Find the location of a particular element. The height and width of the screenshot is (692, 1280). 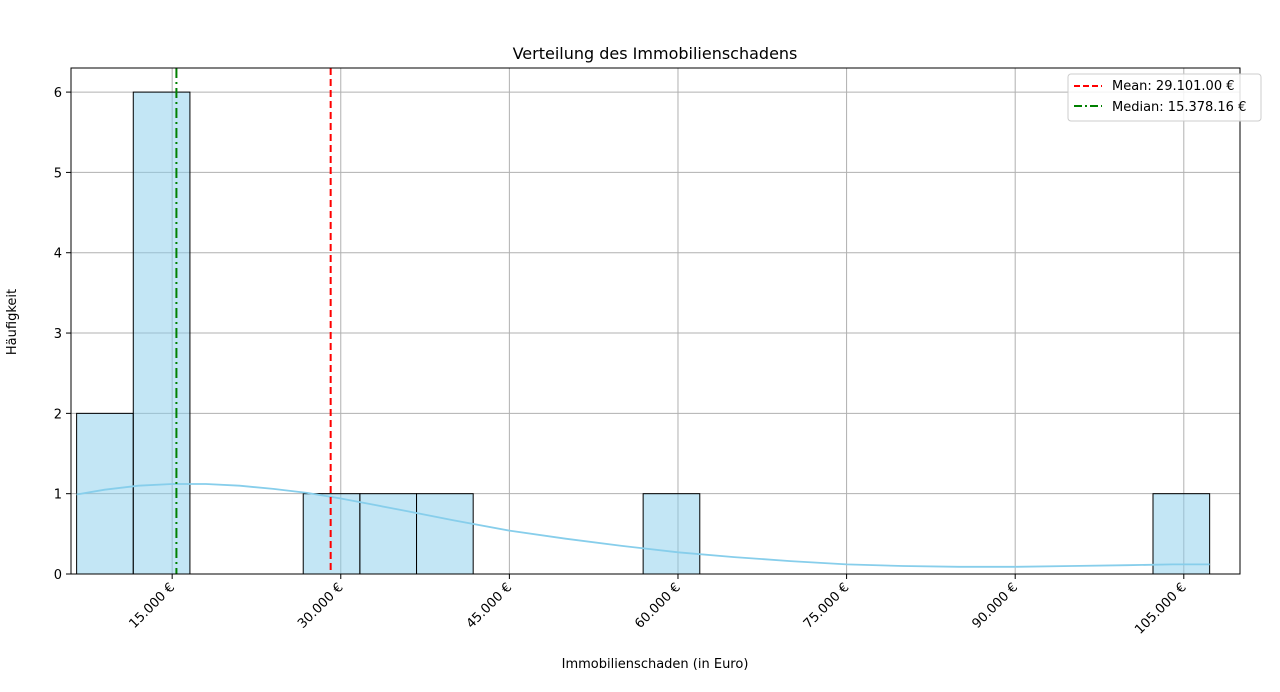

legend-median-label: Median: 15.378.16 € is located at coordinates (1179, 107).